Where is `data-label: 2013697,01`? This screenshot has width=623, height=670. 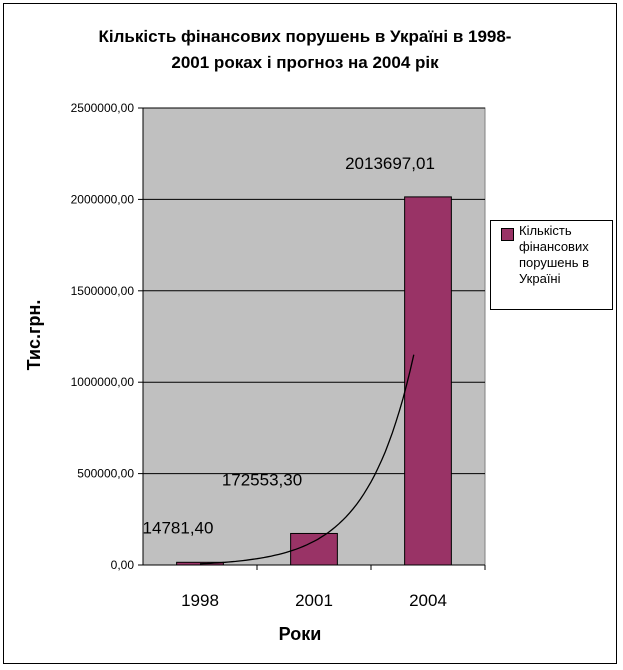 data-label: 2013697,01 is located at coordinates (390, 163).